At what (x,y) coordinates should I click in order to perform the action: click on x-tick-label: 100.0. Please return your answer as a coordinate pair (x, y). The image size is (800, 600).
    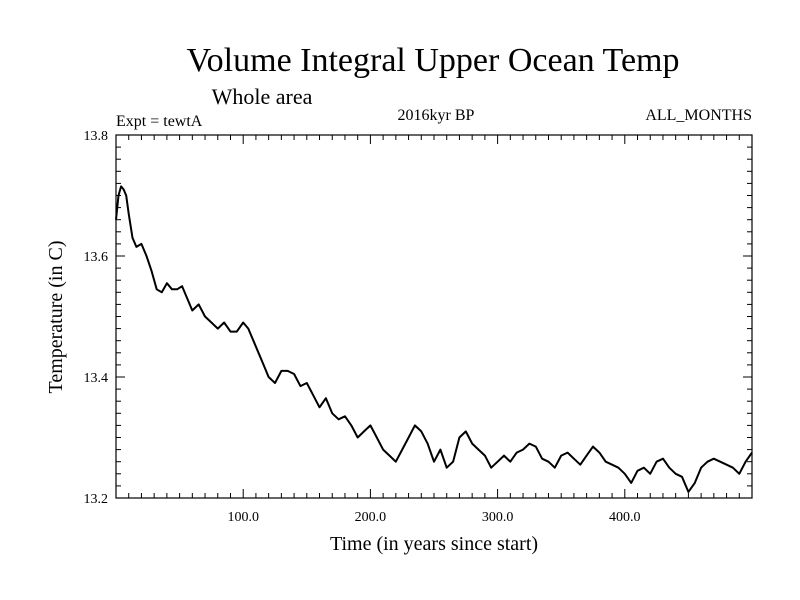
    Looking at the image, I should click on (243, 517).